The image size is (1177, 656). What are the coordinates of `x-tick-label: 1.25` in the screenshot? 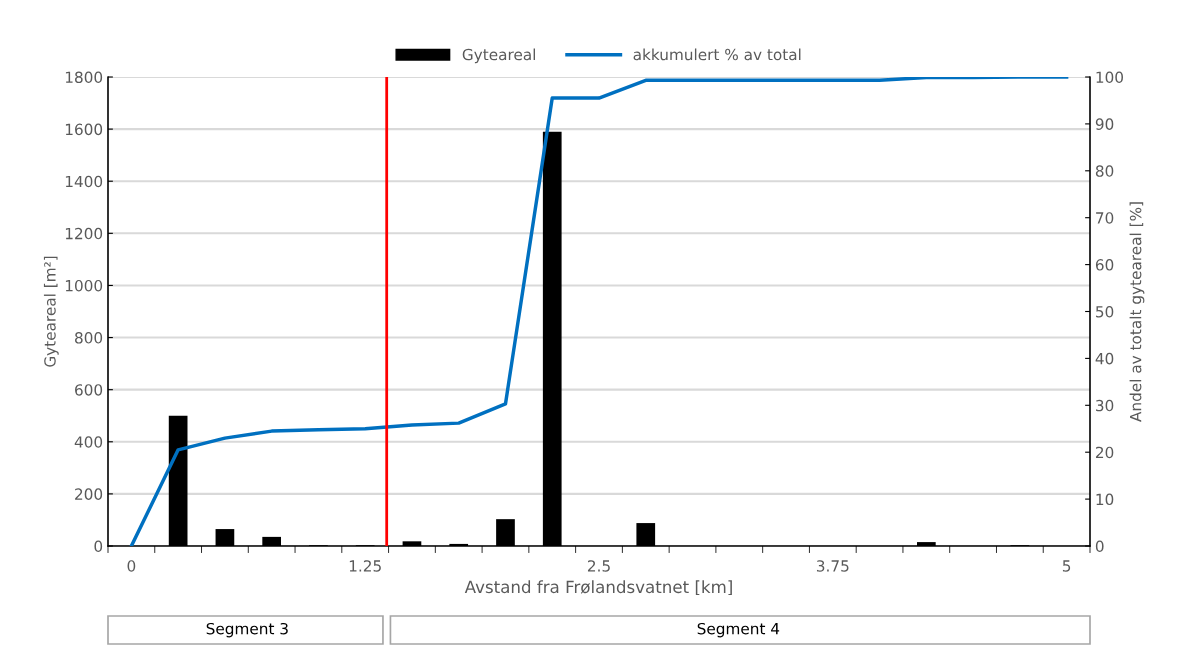 It's located at (365, 566).